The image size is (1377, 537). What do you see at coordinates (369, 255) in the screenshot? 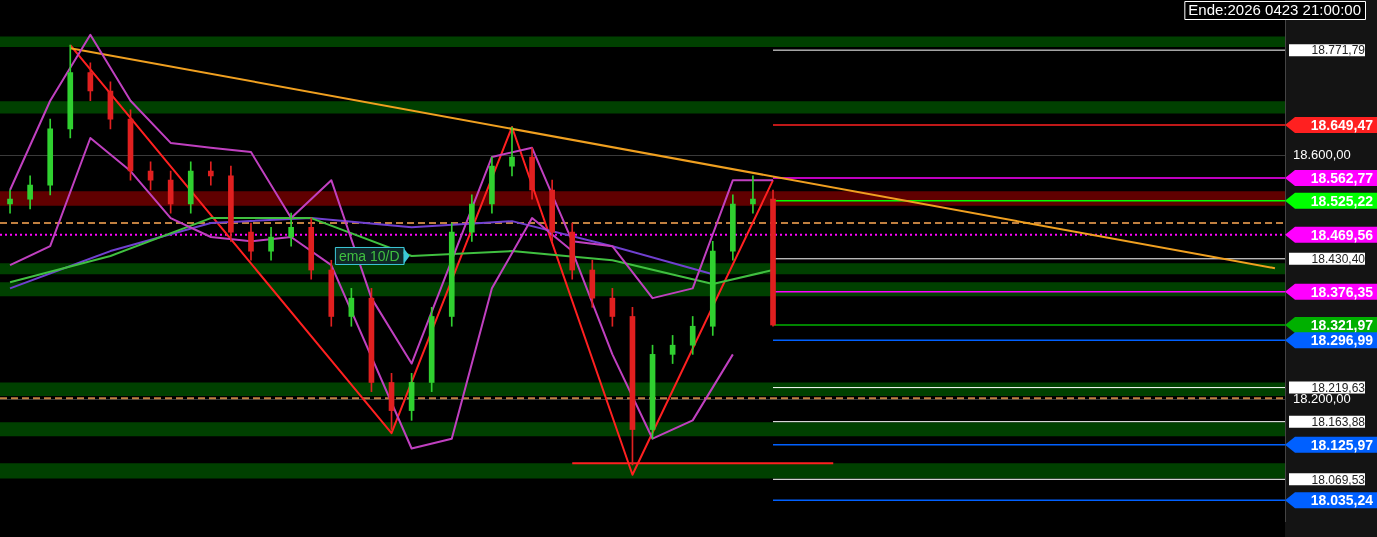
I see `series-label: ema 10/D` at bounding box center [369, 255].